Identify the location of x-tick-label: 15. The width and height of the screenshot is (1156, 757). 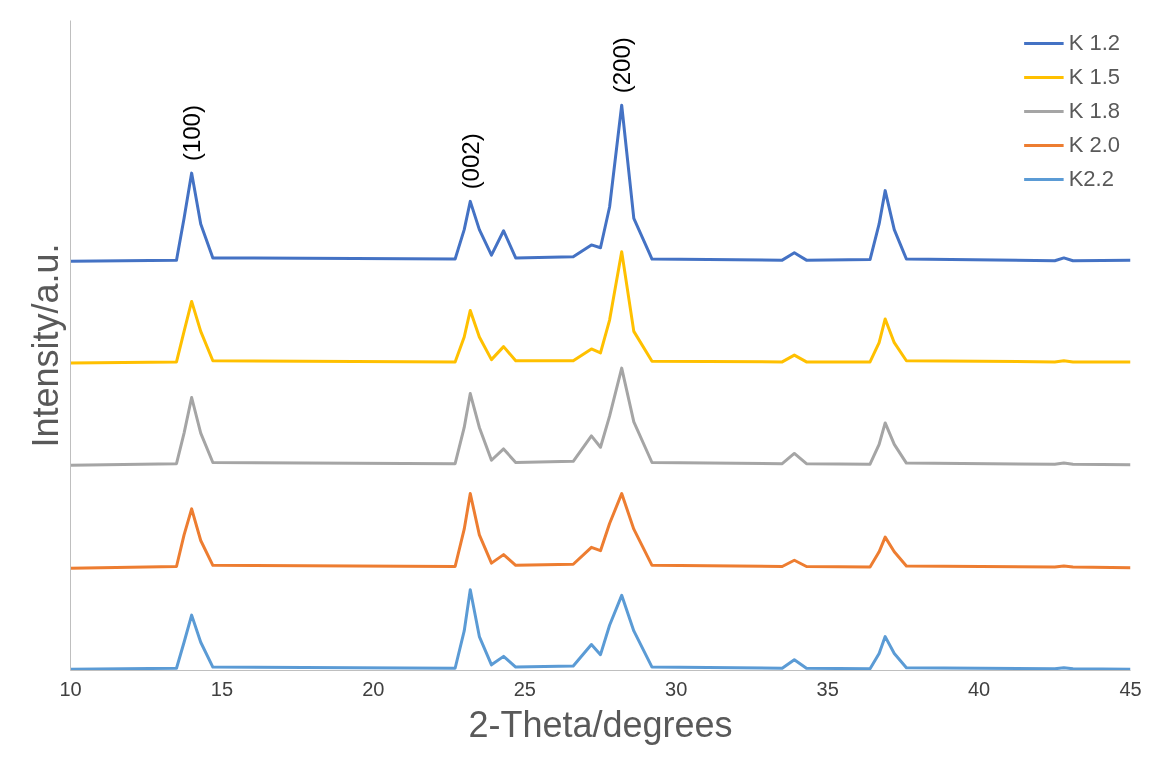
(222, 688).